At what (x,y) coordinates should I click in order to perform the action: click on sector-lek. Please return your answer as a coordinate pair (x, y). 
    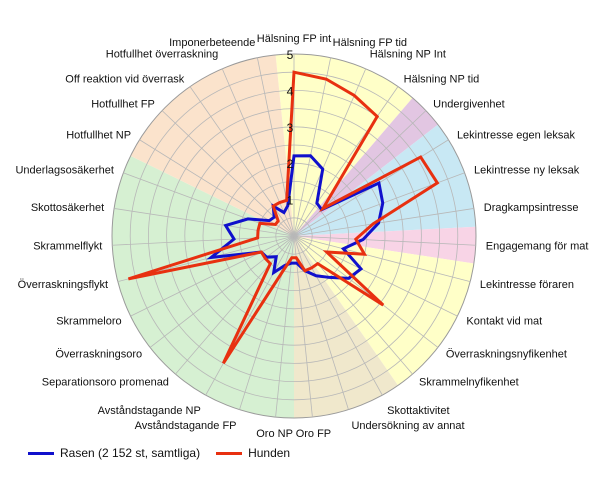
    Looking at the image, I should click on (385, 180).